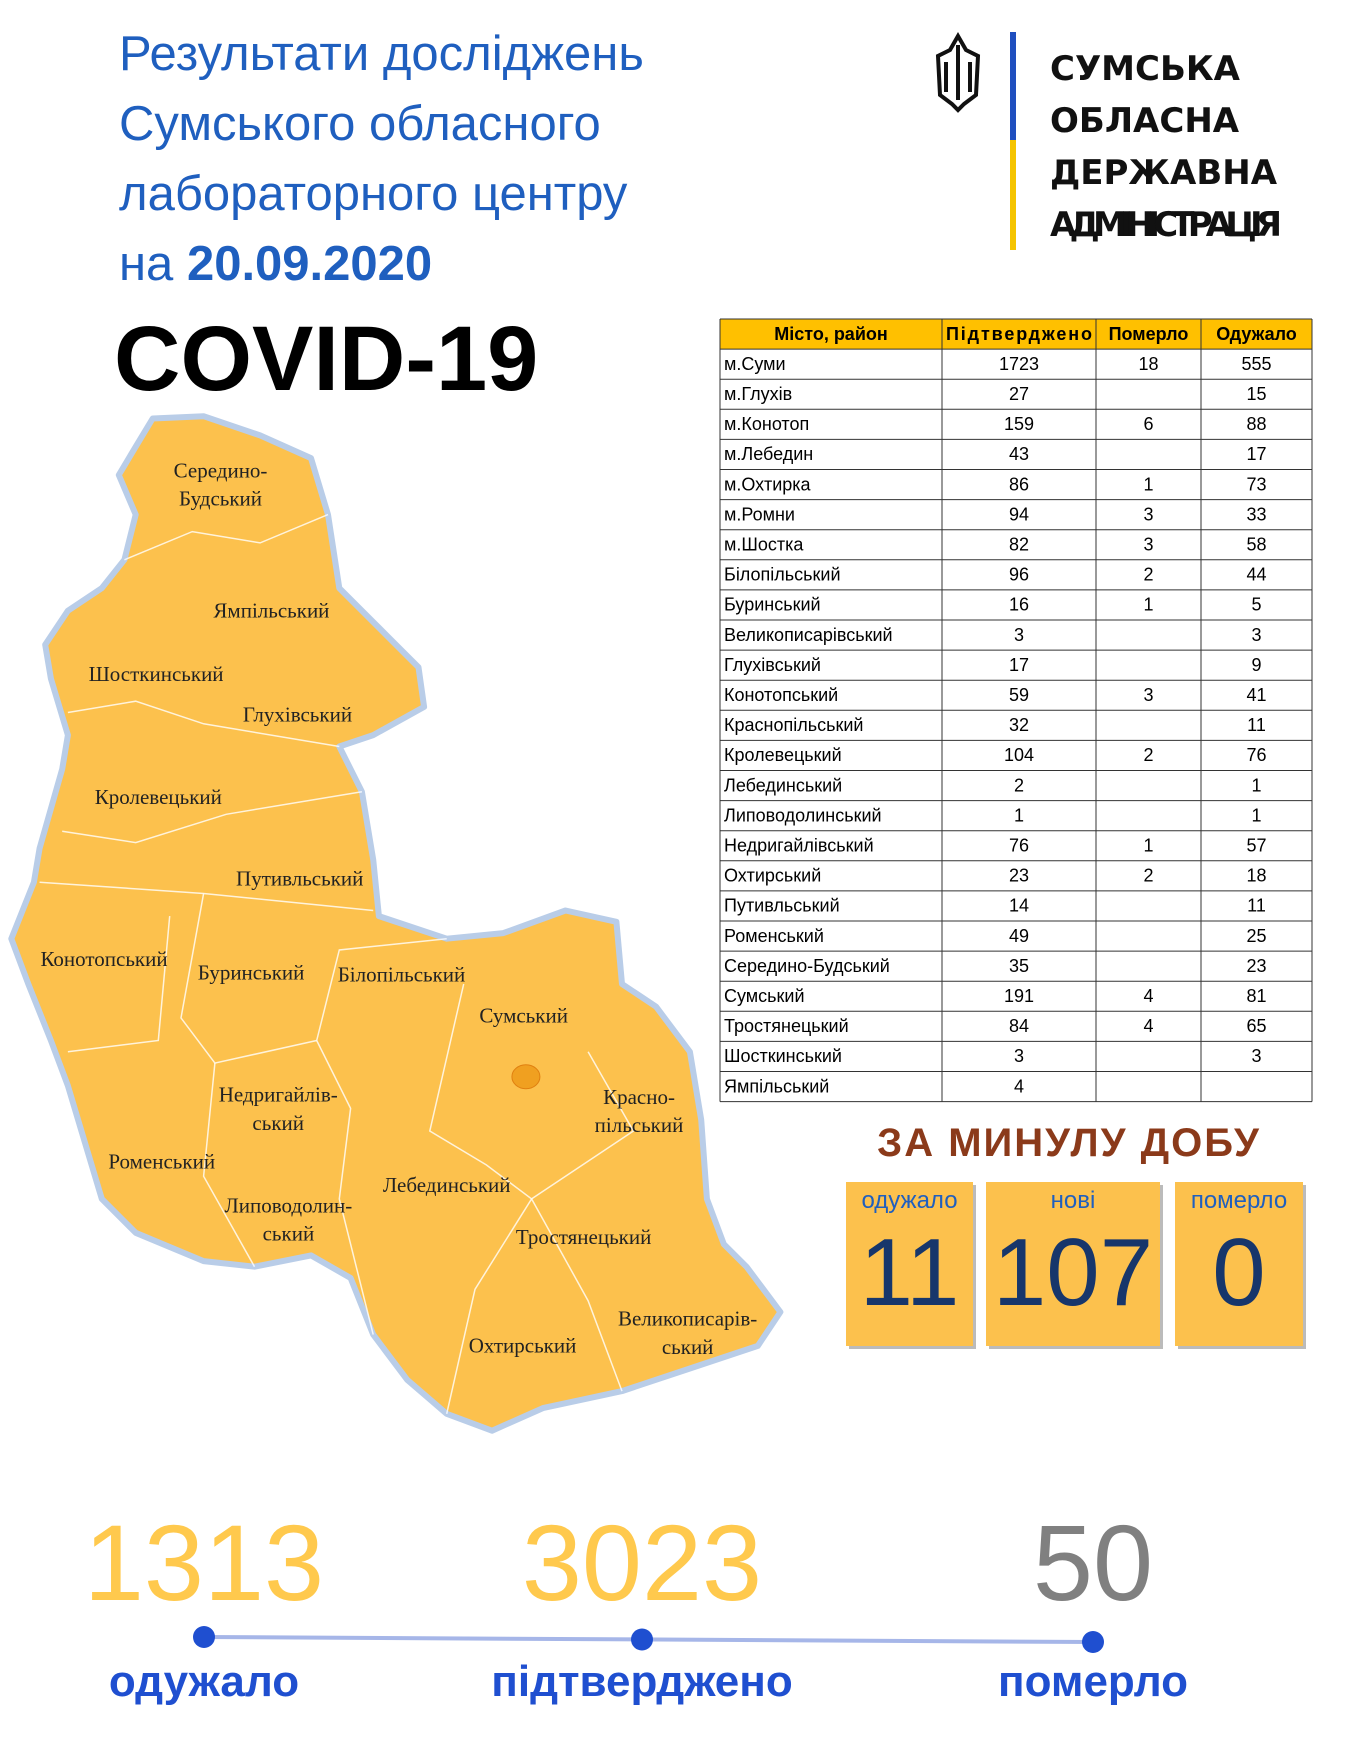  I want to click on table-cell: 15, so click(1256, 394).